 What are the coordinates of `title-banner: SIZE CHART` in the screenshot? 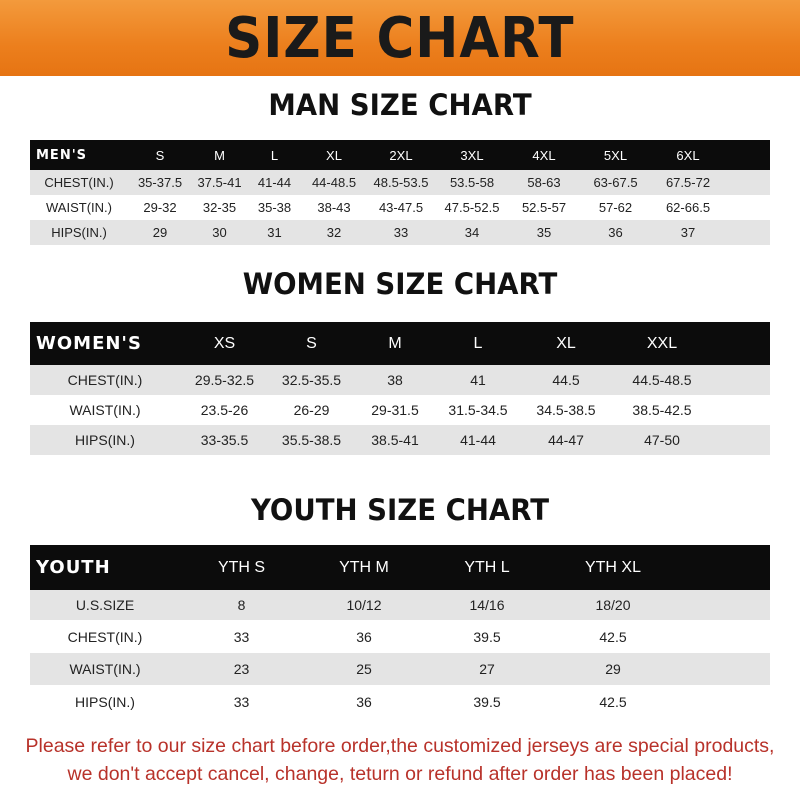 It's located at (400, 38).